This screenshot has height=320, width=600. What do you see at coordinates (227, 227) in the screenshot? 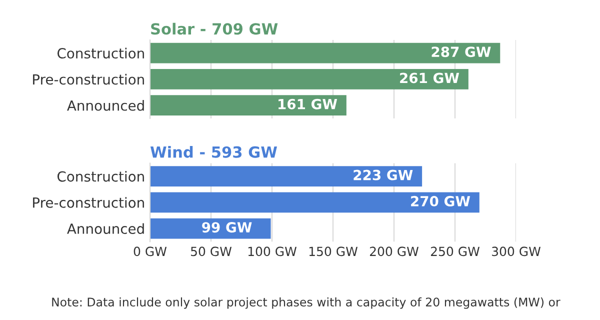
I see `data-label: 99 GW` at bounding box center [227, 227].